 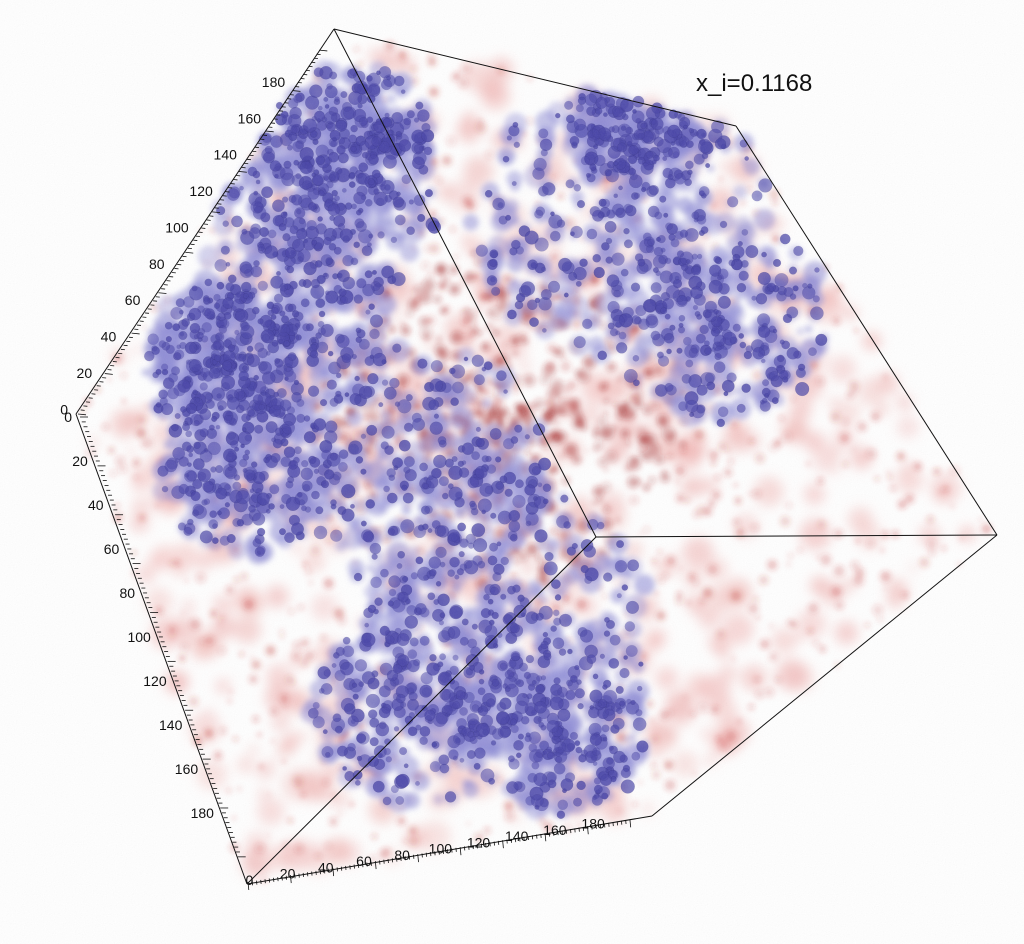 I want to click on left-axis-tick-label: 120, so click(x=155, y=681).